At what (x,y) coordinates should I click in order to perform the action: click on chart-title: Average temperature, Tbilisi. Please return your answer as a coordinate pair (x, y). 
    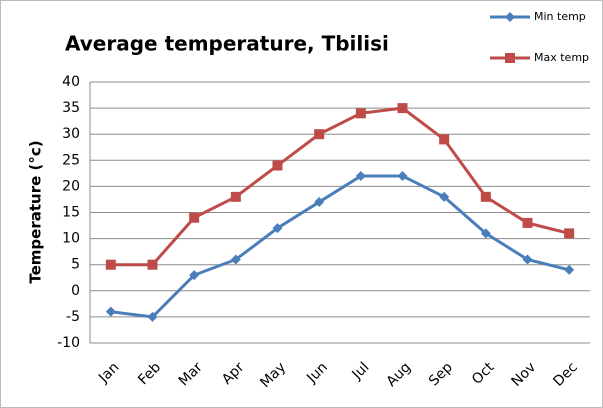
    Looking at the image, I should click on (227, 44).